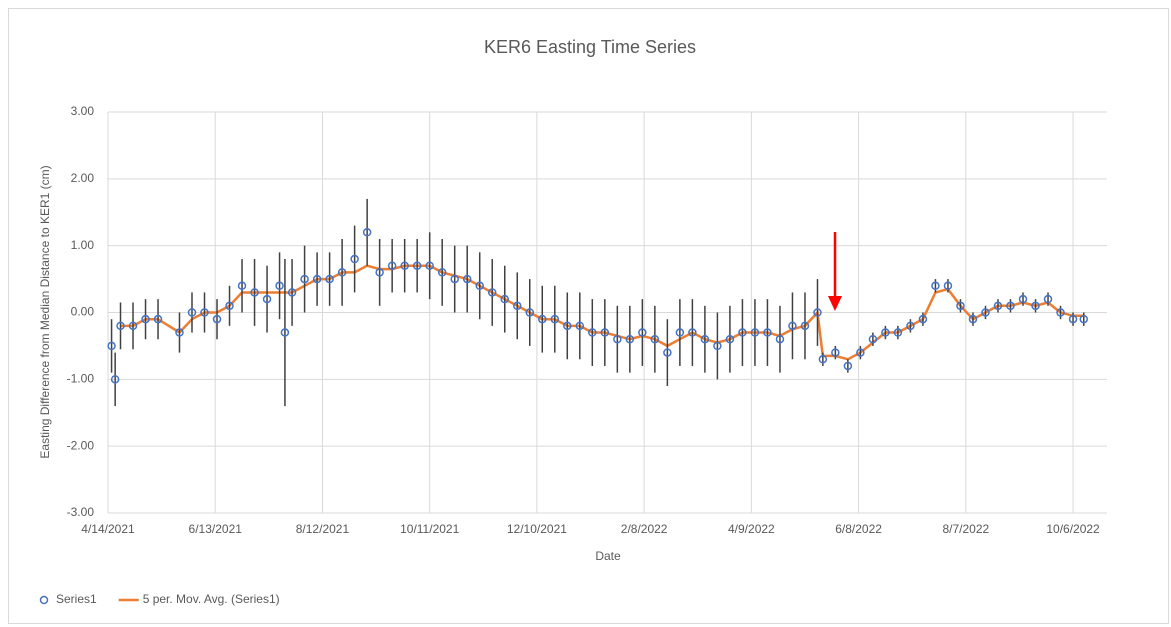 The image size is (1171, 627). I want to click on legend-swatch, so click(44, 600).